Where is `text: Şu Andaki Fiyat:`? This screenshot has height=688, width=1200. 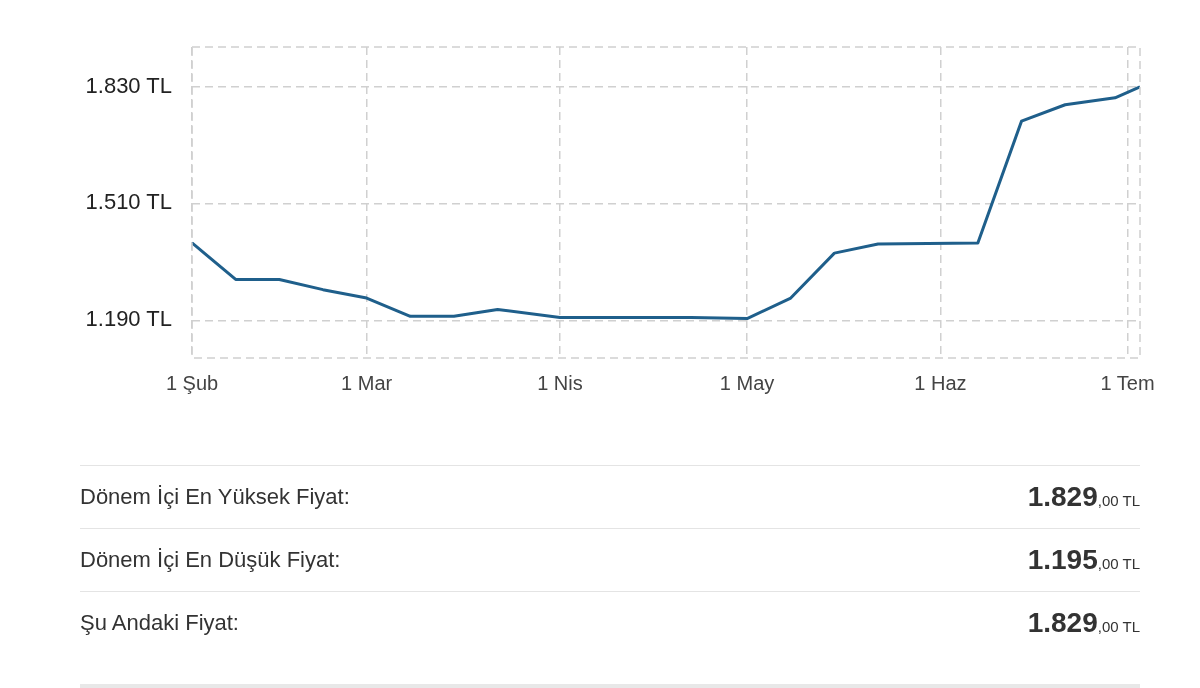 text: Şu Andaki Fiyat: is located at coordinates (159, 623).